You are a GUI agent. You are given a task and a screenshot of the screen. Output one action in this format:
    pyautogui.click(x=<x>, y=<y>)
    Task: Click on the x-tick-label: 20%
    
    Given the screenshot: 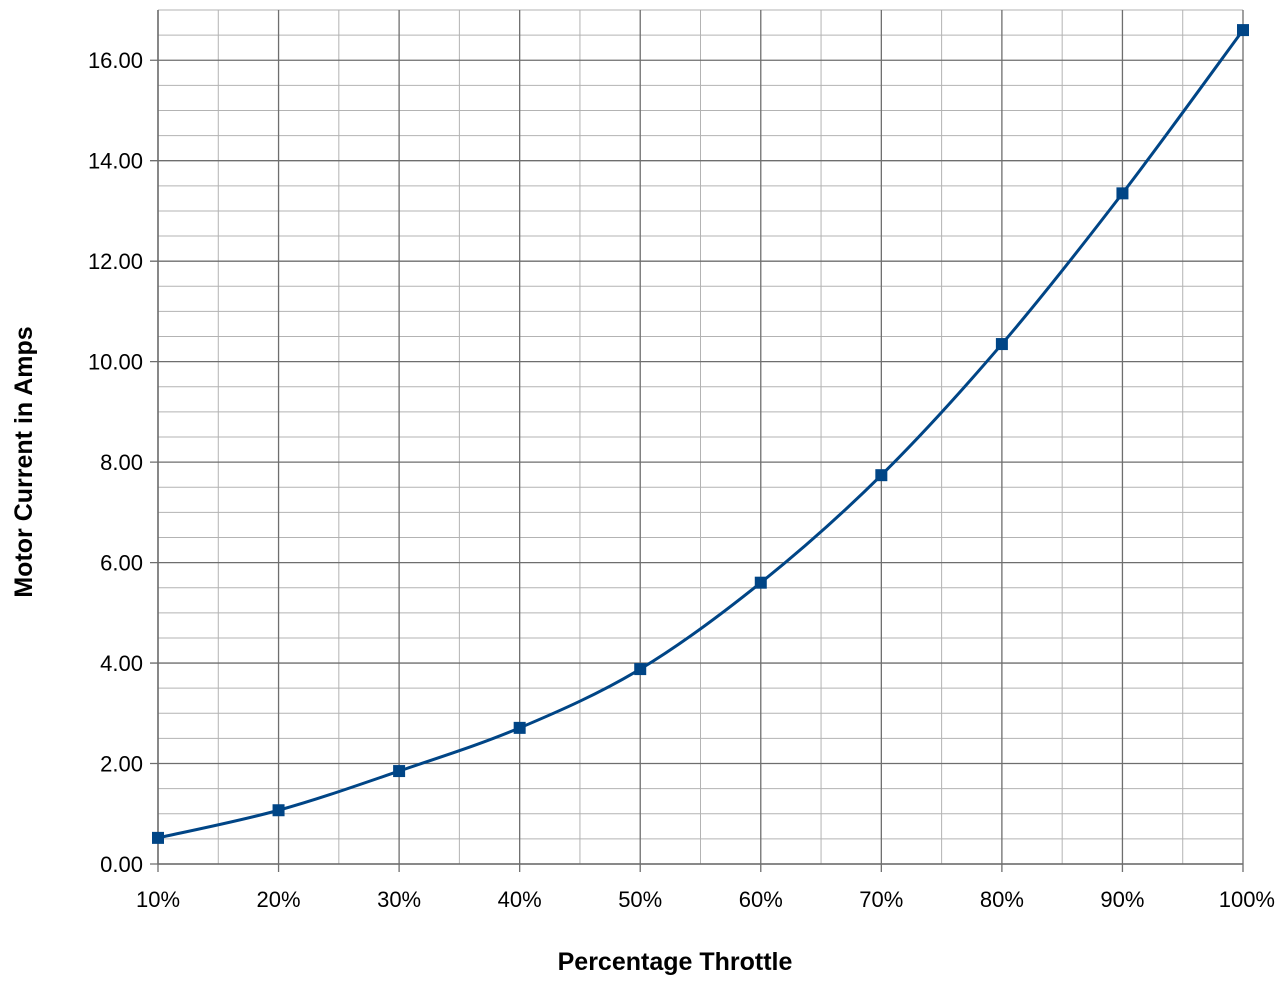 What is the action you would take?
    pyautogui.click(x=279, y=899)
    